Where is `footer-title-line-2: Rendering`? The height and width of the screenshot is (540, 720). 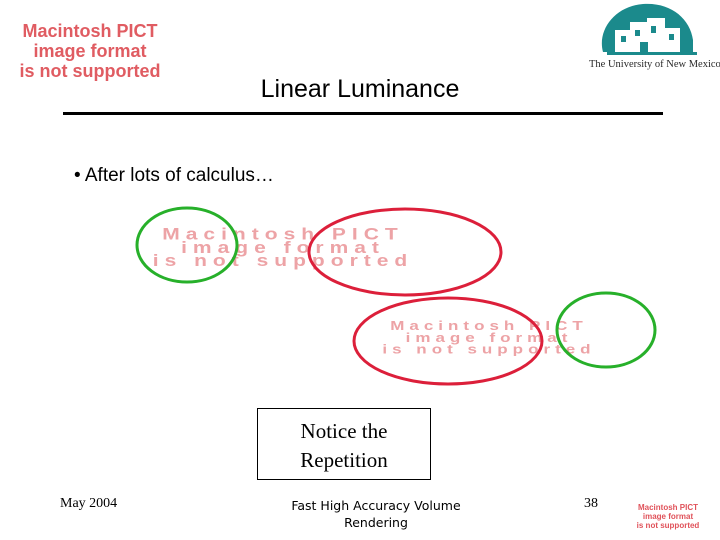
footer-title-line-2: Rendering is located at coordinates (376, 522).